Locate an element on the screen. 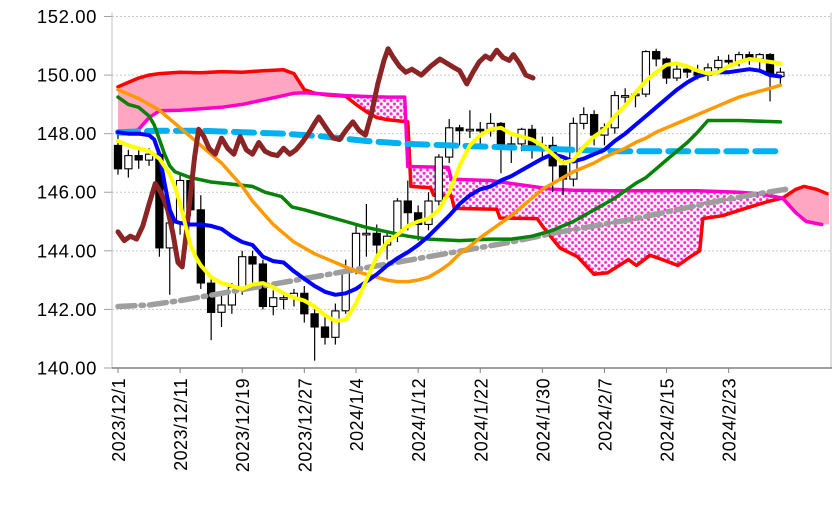  series-lightblue-dashed-ma is located at coordinates (448, 141).